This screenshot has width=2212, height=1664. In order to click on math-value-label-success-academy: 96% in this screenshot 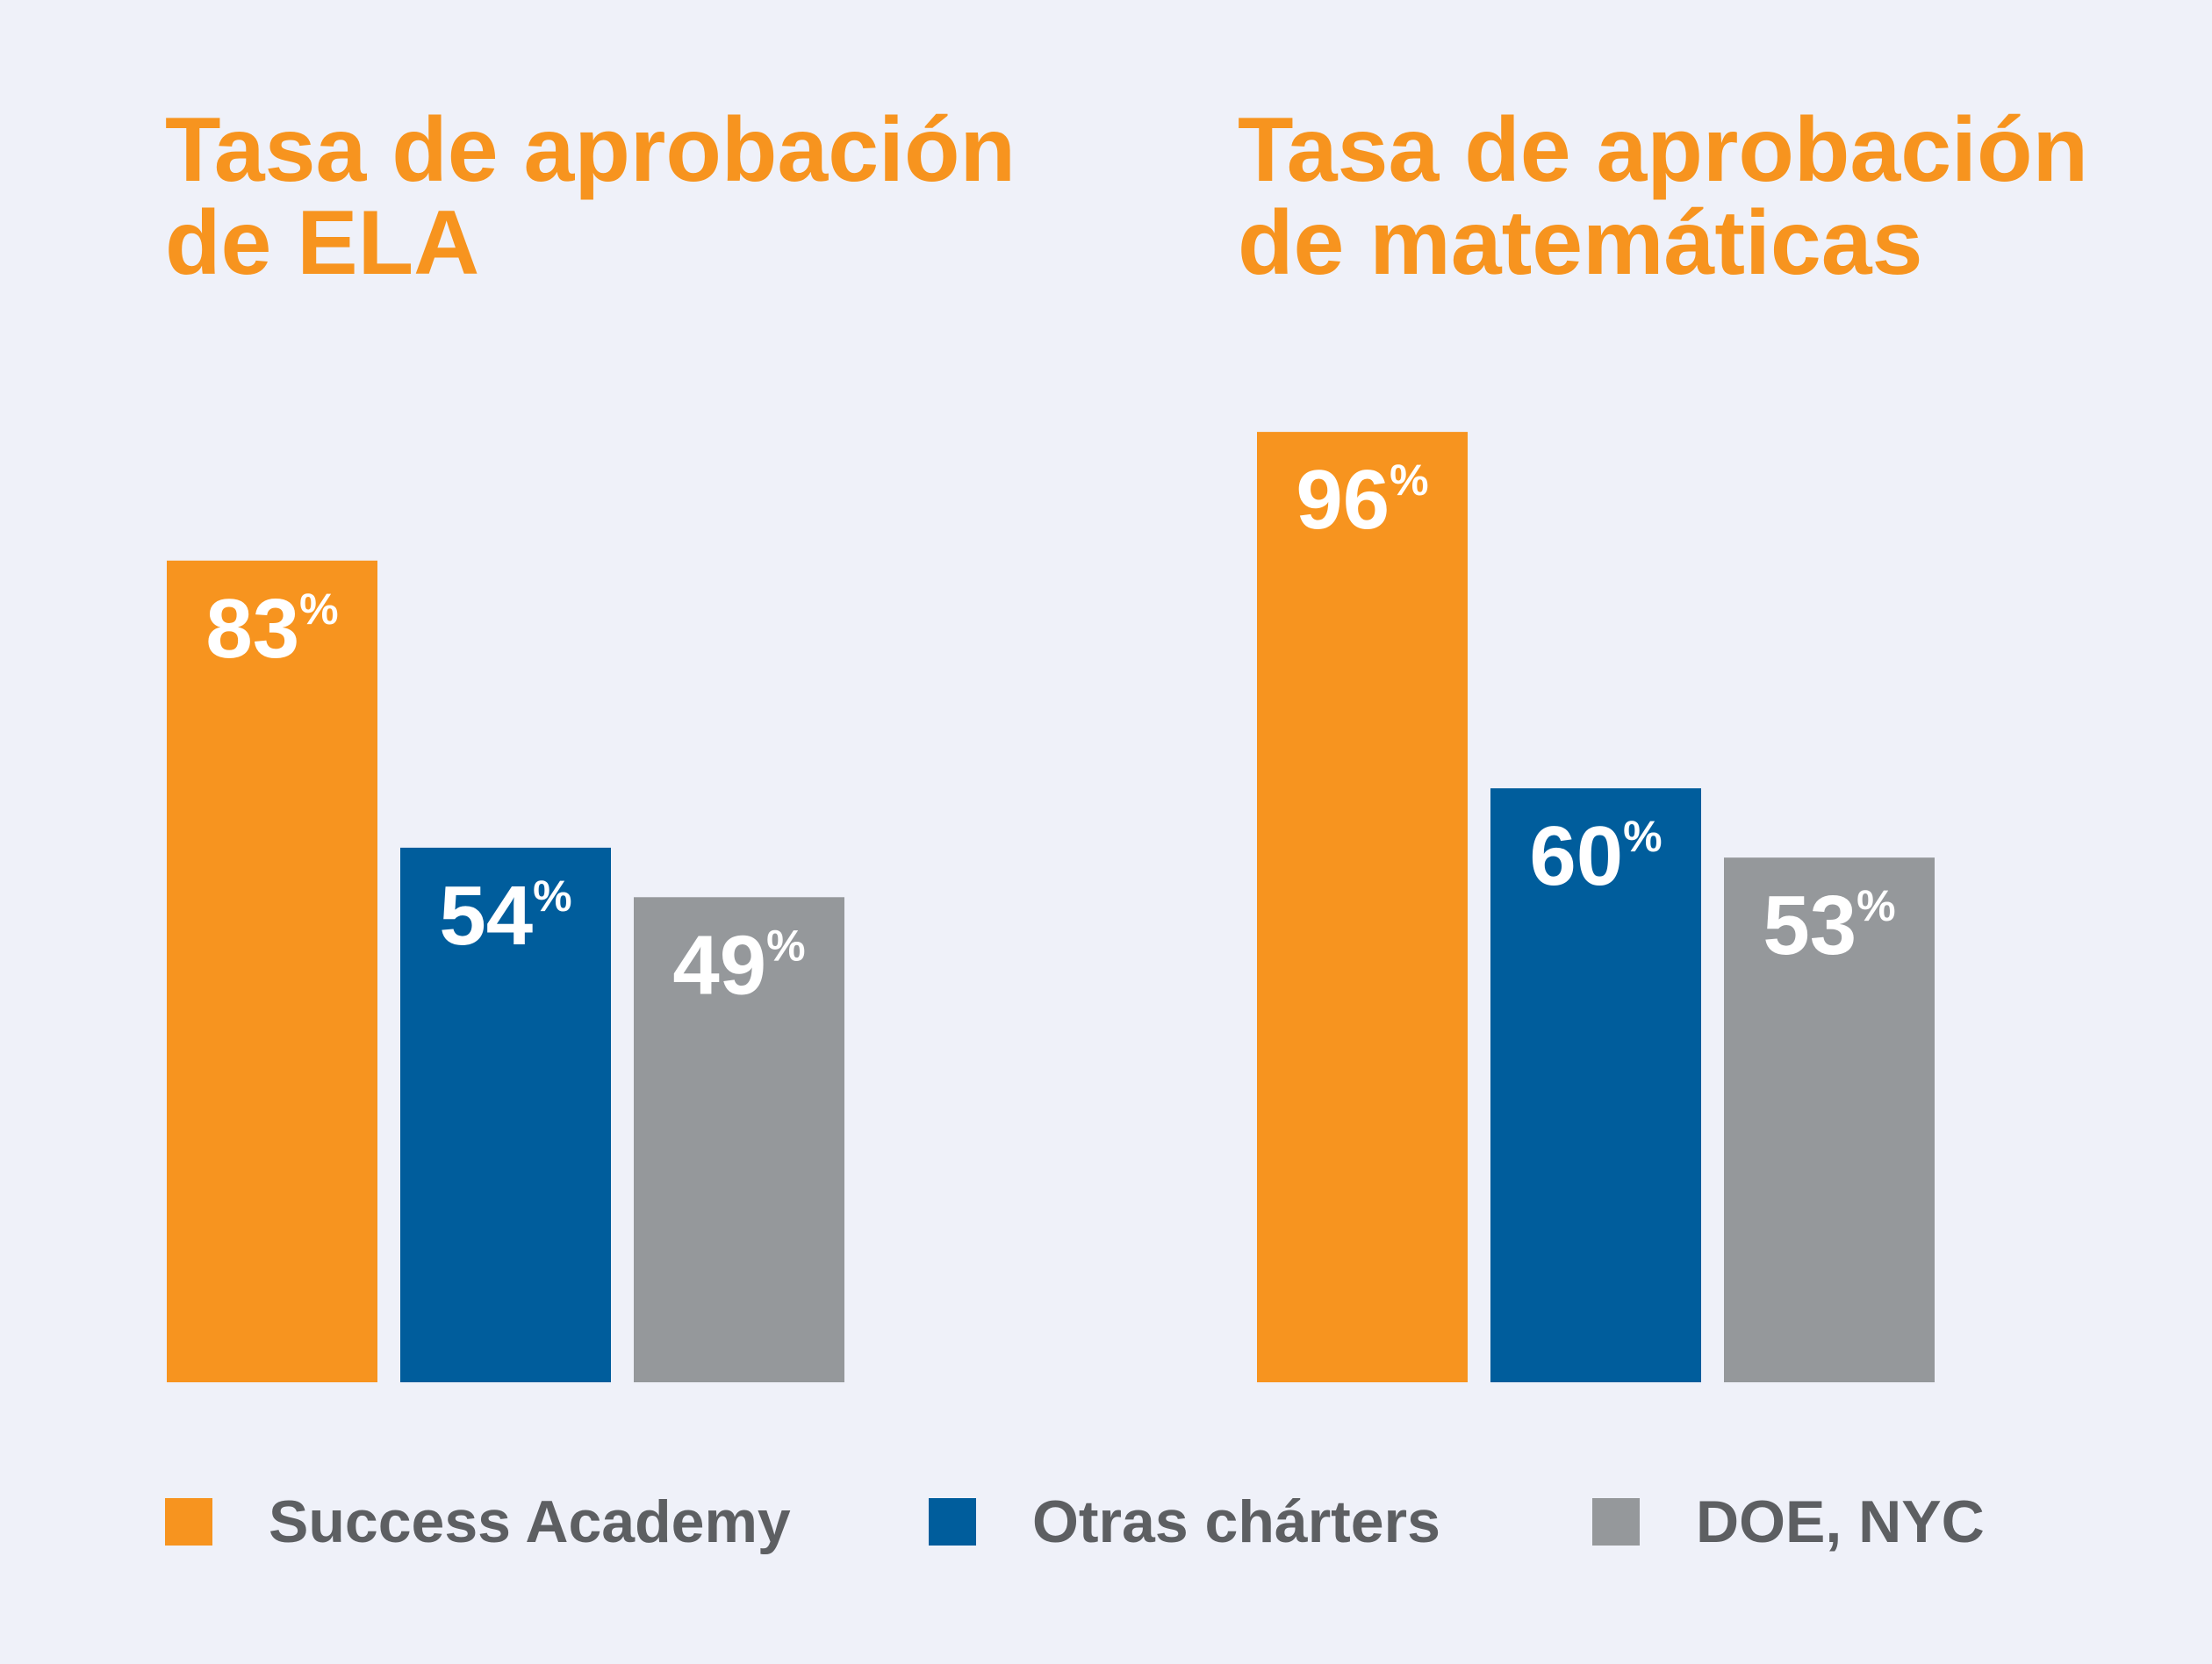, I will do `click(1362, 500)`.